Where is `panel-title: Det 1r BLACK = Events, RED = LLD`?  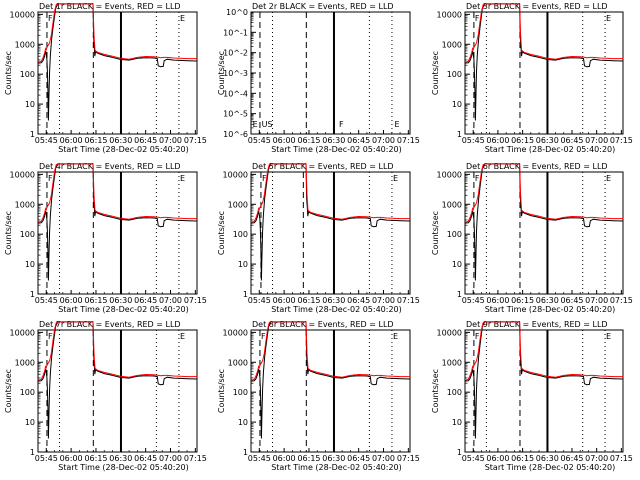
panel-title: Det 1r BLACK = Events, RED = LLD is located at coordinates (110, 6).